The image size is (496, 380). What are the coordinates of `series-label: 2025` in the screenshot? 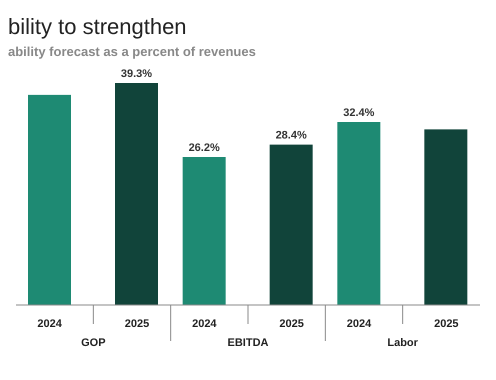 It's located at (137, 324).